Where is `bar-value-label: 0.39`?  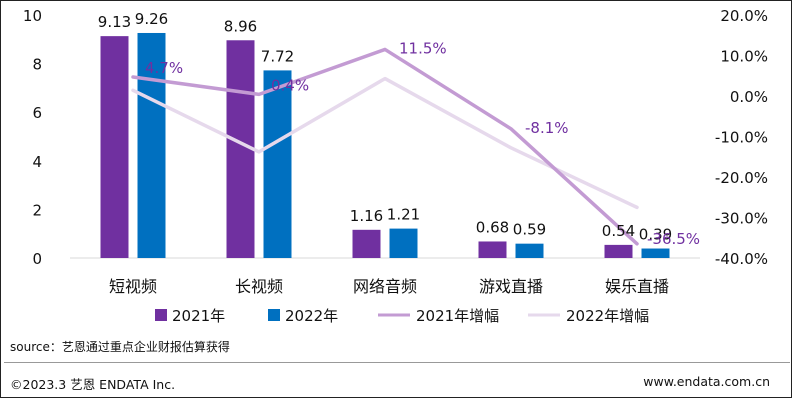
bar-value-label: 0.39 is located at coordinates (655, 235).